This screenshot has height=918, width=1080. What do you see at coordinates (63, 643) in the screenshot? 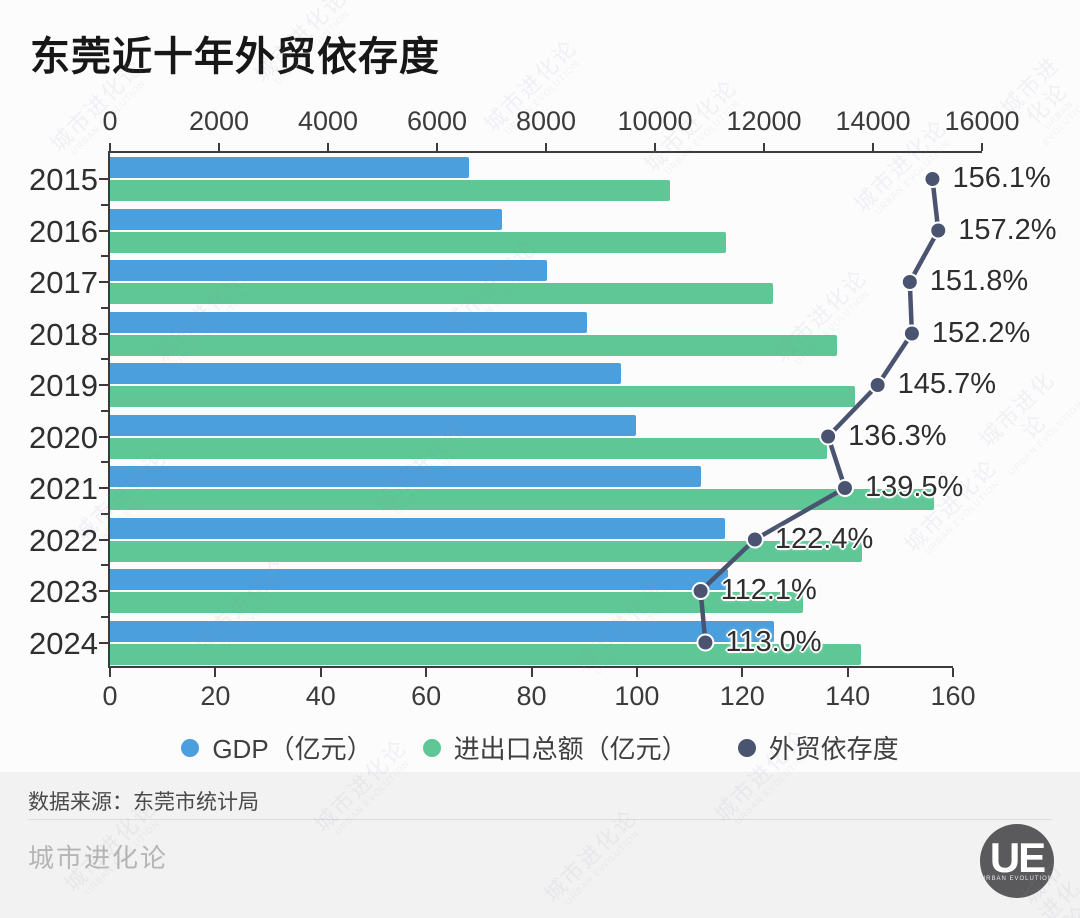
I see `year-label: 2024` at bounding box center [63, 643].